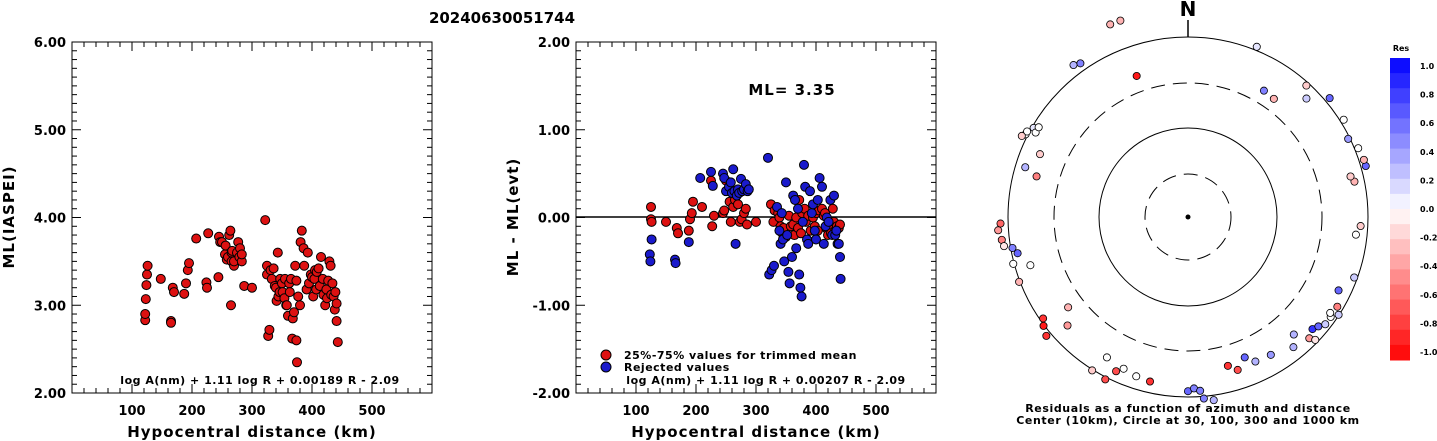  Describe the element at coordinates (50, 219) in the screenshot. I see `y-tick-labels: 2.00 3.00 4.00 5.00 6.00` at that location.